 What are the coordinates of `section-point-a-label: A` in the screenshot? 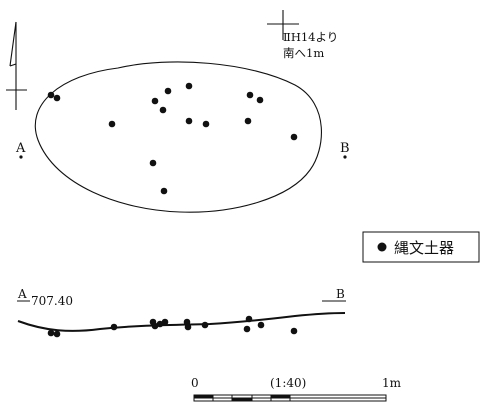 It's located at (20, 148).